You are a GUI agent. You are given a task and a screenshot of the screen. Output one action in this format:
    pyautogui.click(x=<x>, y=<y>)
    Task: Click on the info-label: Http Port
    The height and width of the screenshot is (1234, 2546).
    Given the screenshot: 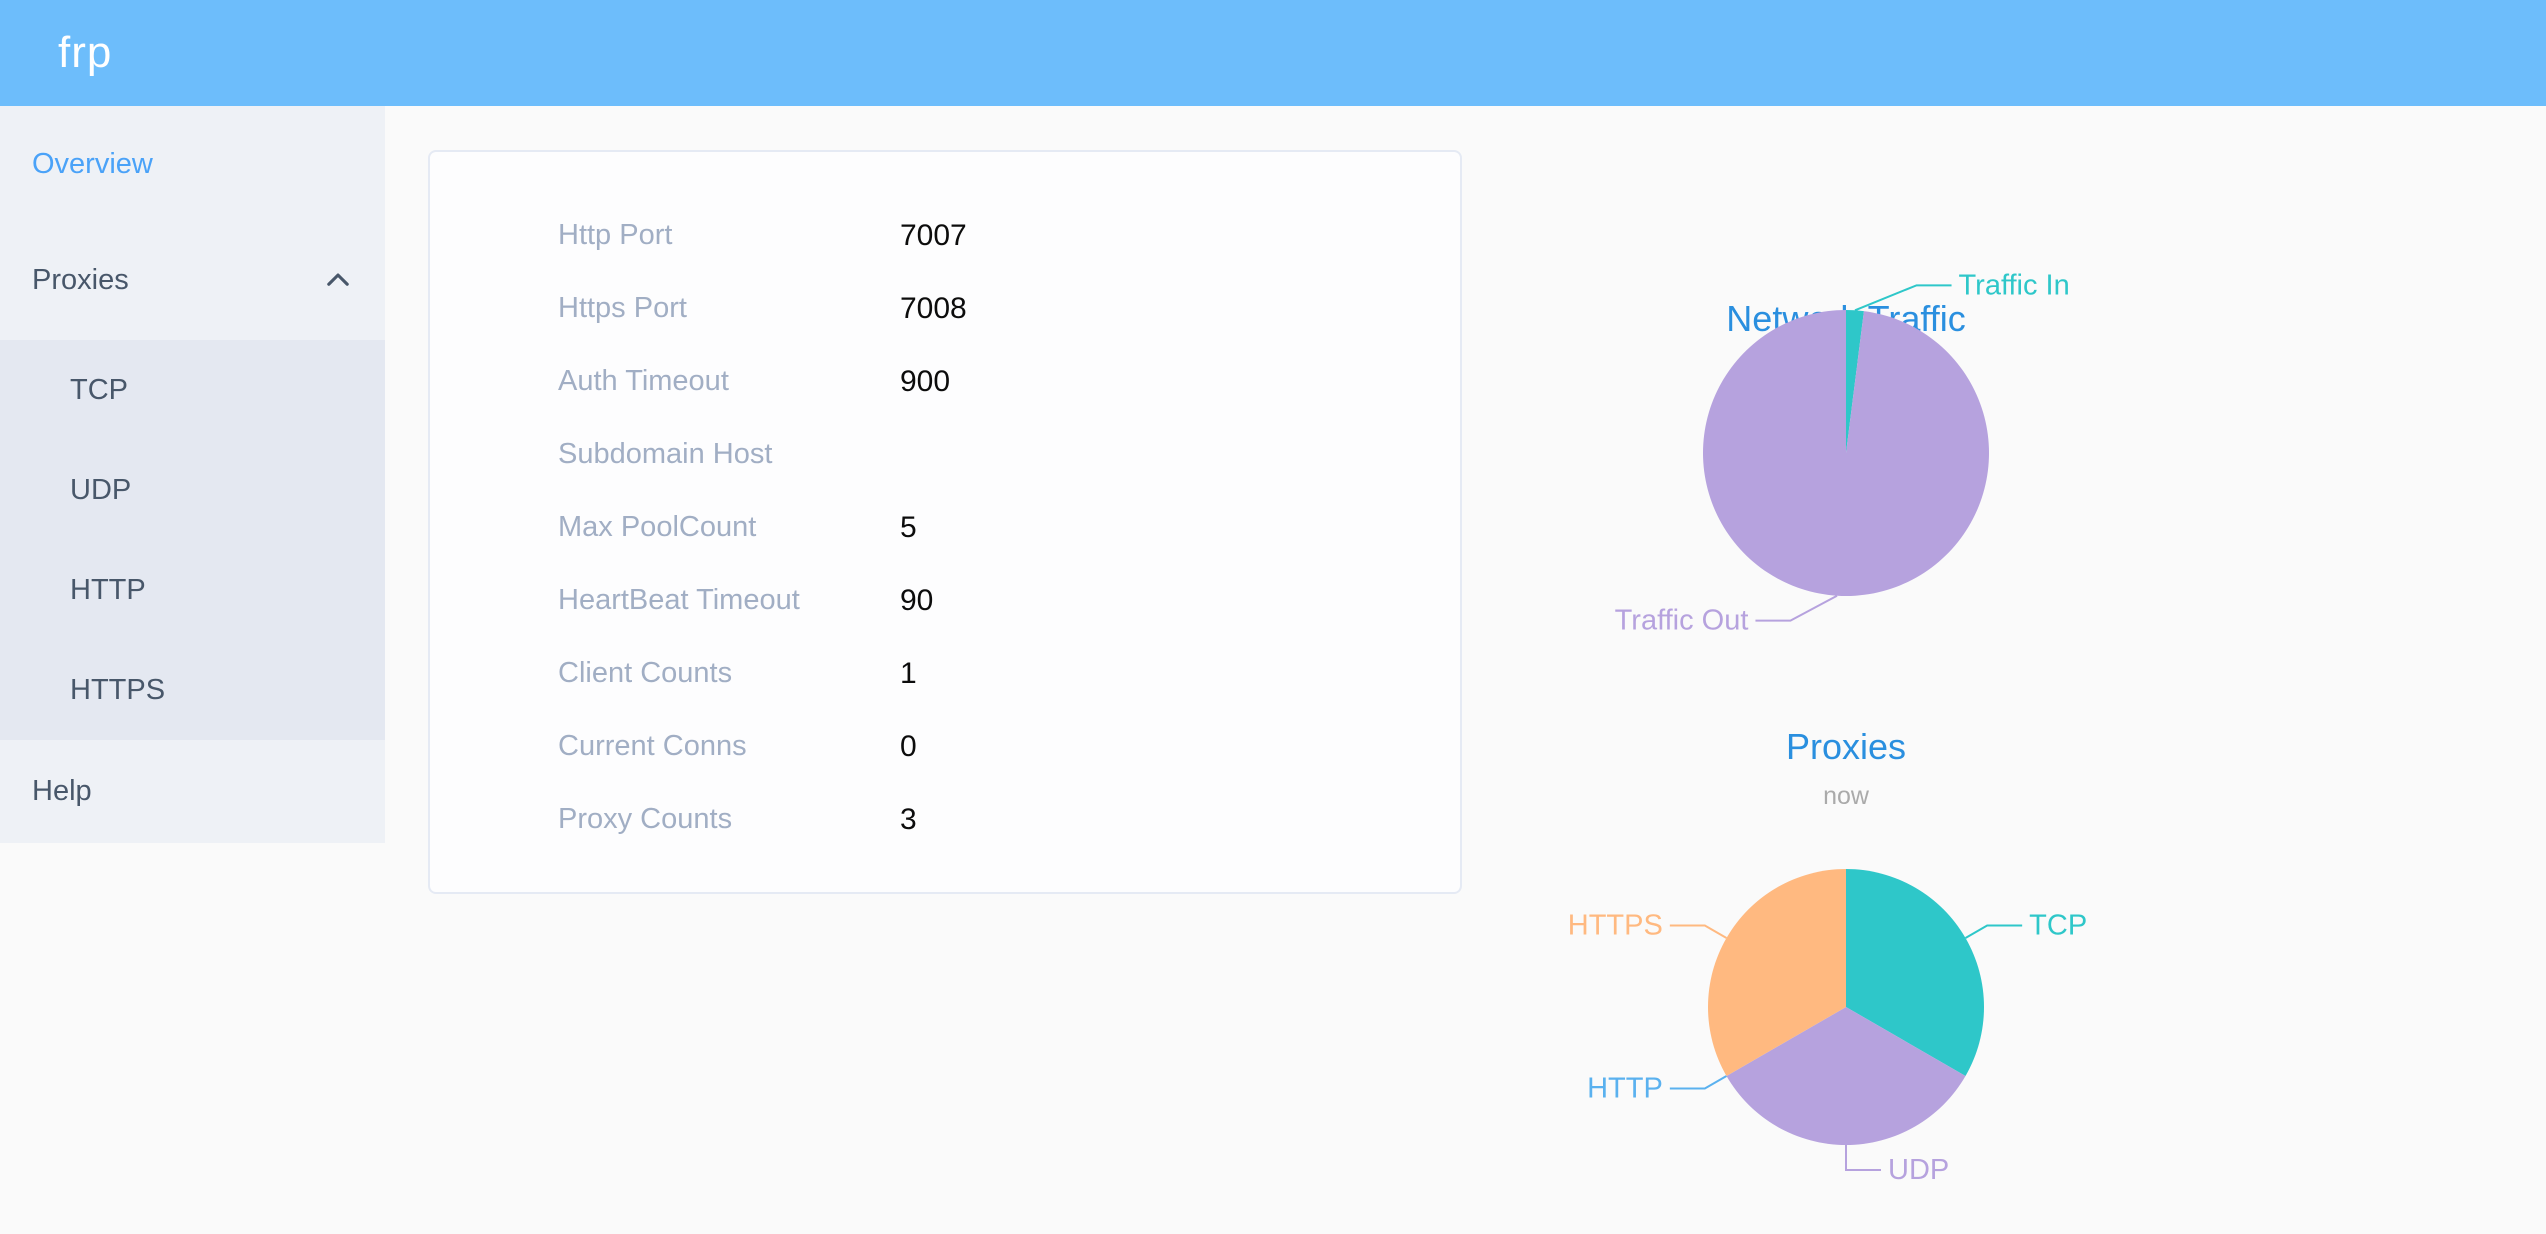 What is the action you would take?
    pyautogui.click(x=615, y=235)
    